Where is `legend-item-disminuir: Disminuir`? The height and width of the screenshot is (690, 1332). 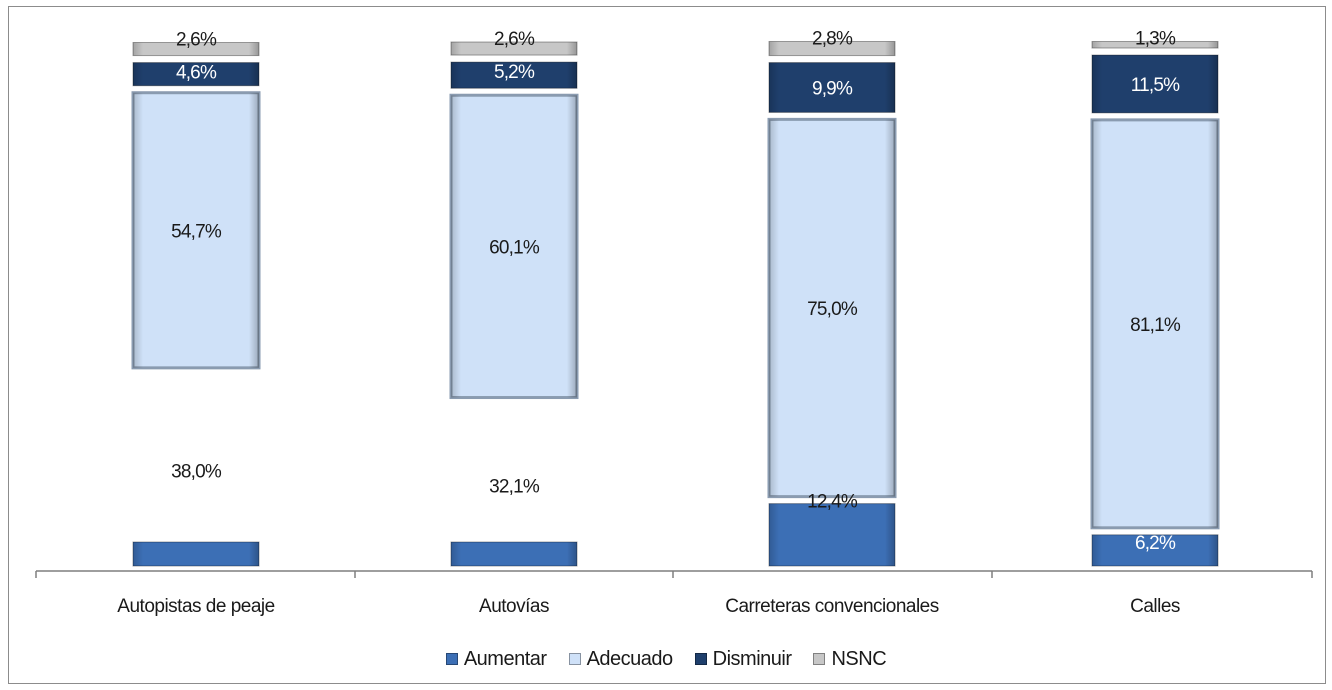 legend-item-disminuir: Disminuir is located at coordinates (743, 659).